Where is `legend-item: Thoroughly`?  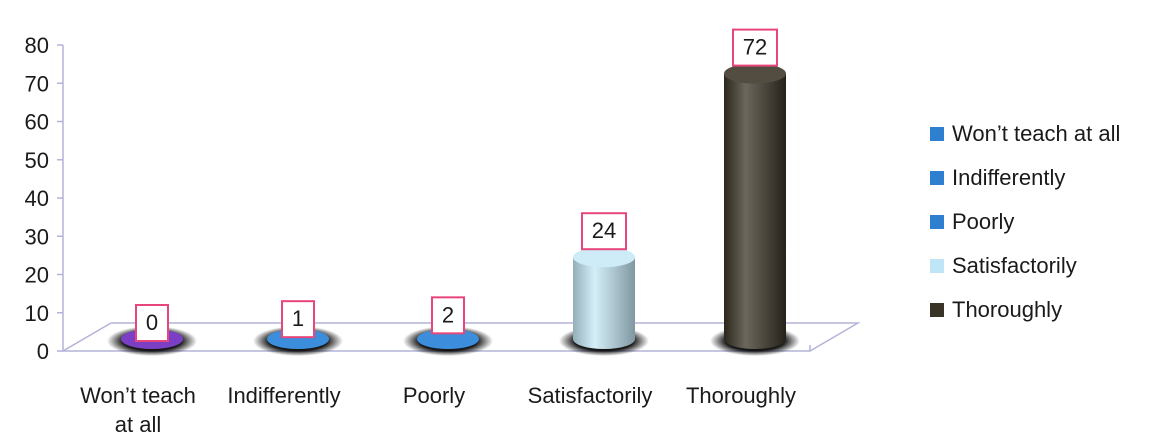
legend-item: Thoroughly is located at coordinates (1037, 310).